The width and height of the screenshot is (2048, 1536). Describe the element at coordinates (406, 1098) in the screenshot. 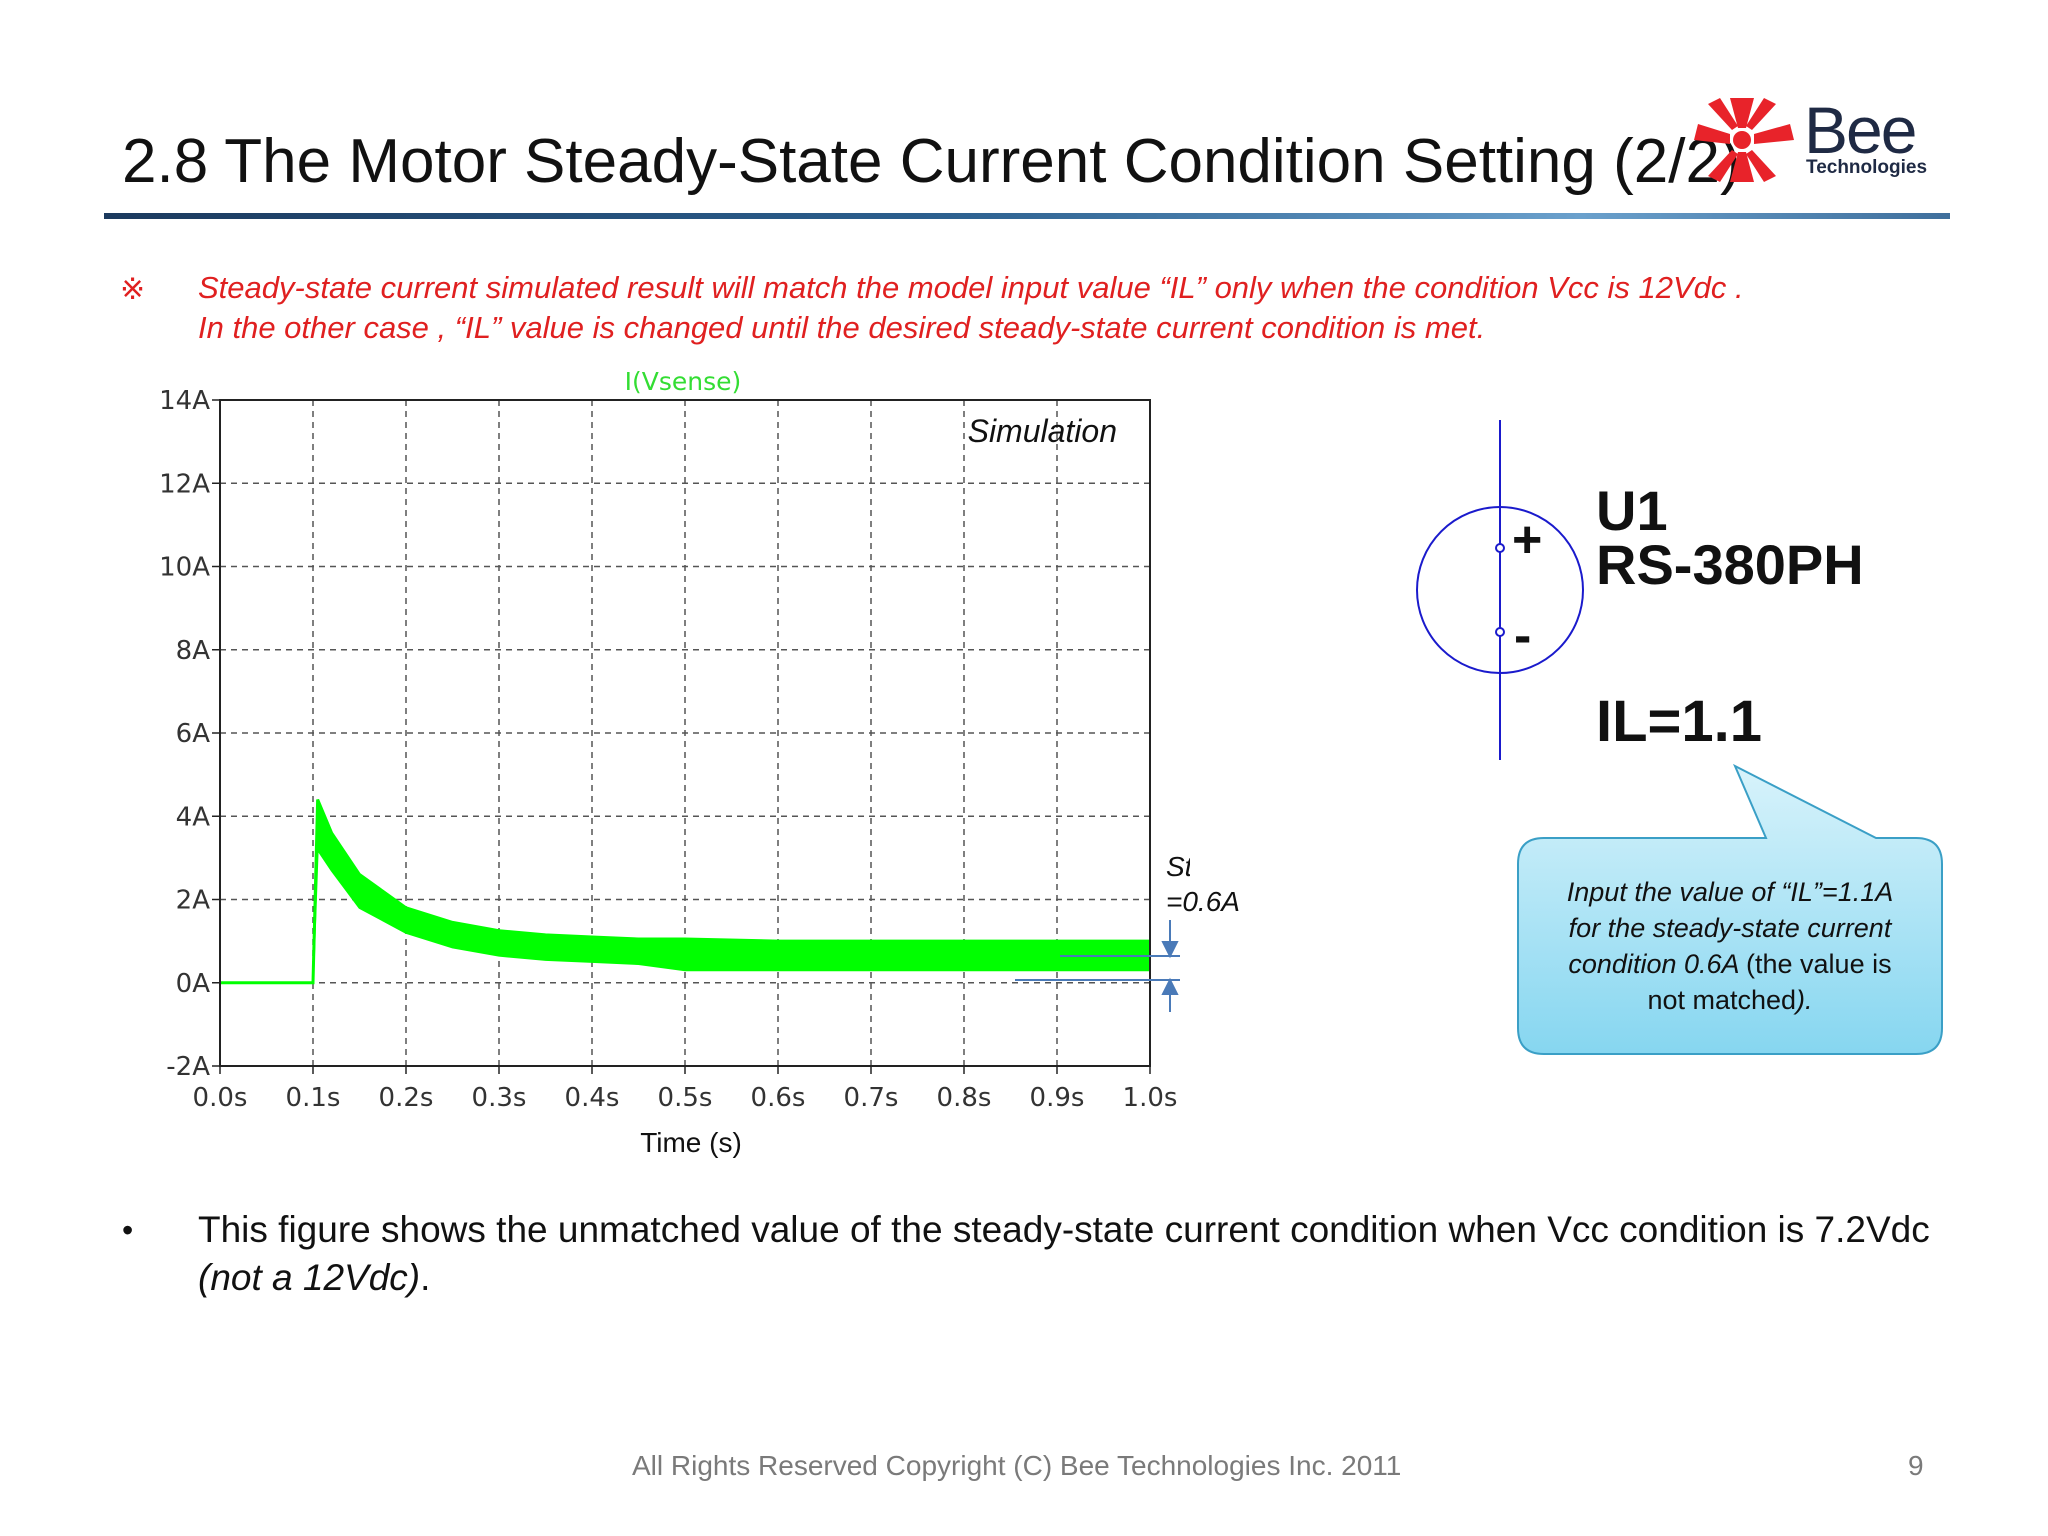

I see `x-tick-label: 0.2s` at that location.